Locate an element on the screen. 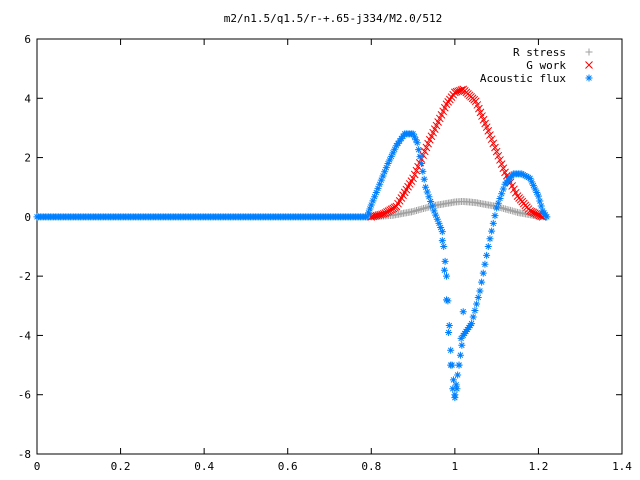  x-tick-label-4: 0.8 is located at coordinates (371, 466).